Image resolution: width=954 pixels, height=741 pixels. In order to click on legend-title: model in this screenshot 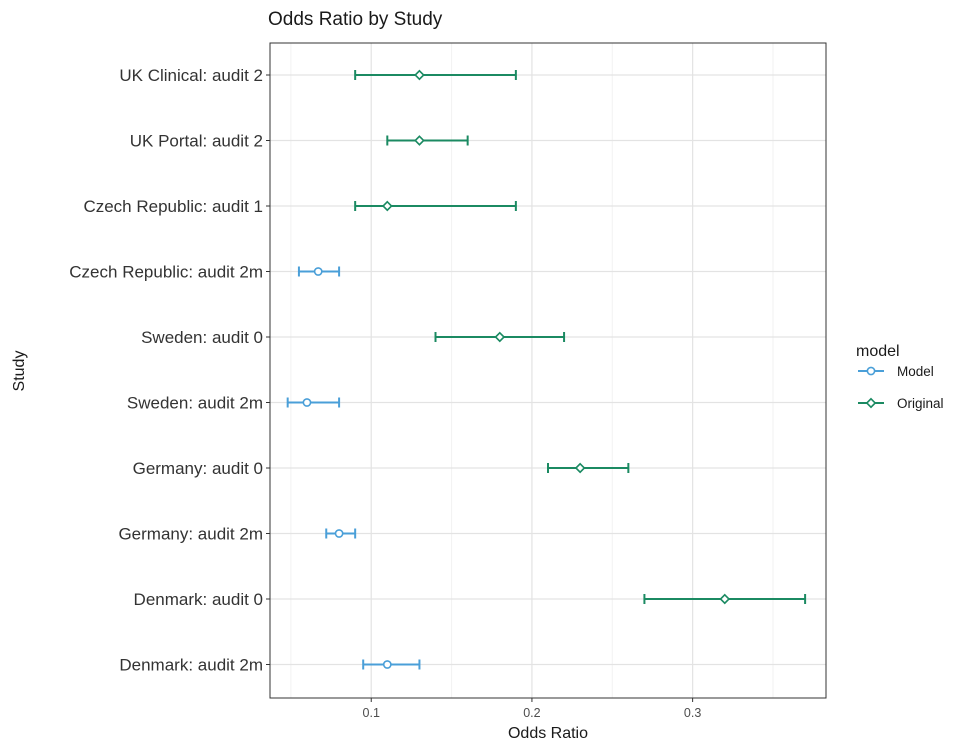, I will do `click(878, 351)`.